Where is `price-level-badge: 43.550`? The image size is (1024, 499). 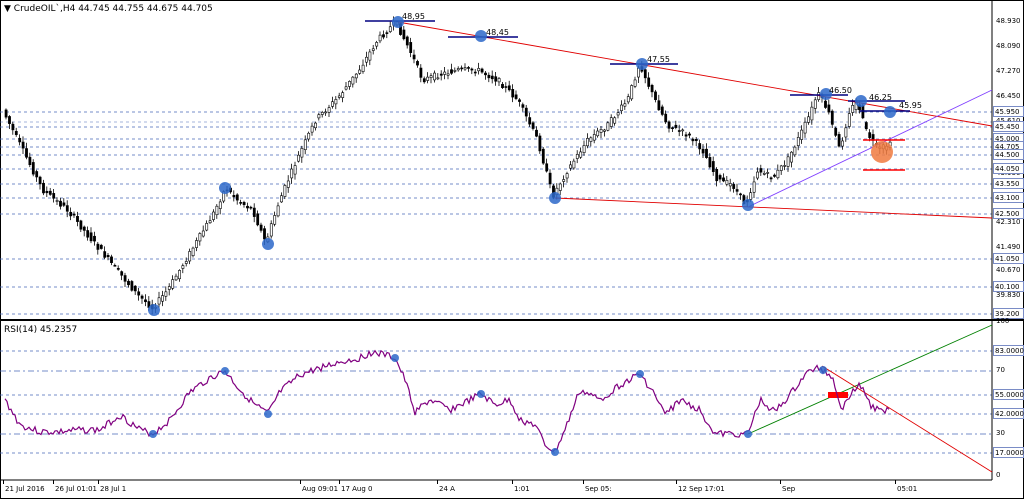
price-level-badge: 43.550 is located at coordinates (1008, 183).